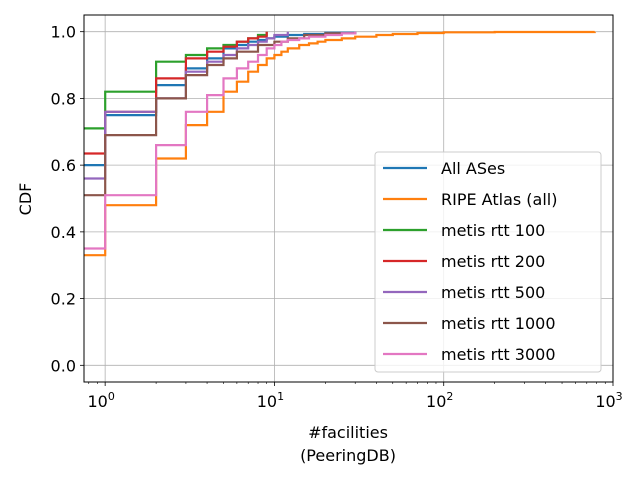 Image resolution: width=640 pixels, height=480 pixels. What do you see at coordinates (439, 400) in the screenshot?
I see `x-tick-label: 10²` at bounding box center [439, 400].